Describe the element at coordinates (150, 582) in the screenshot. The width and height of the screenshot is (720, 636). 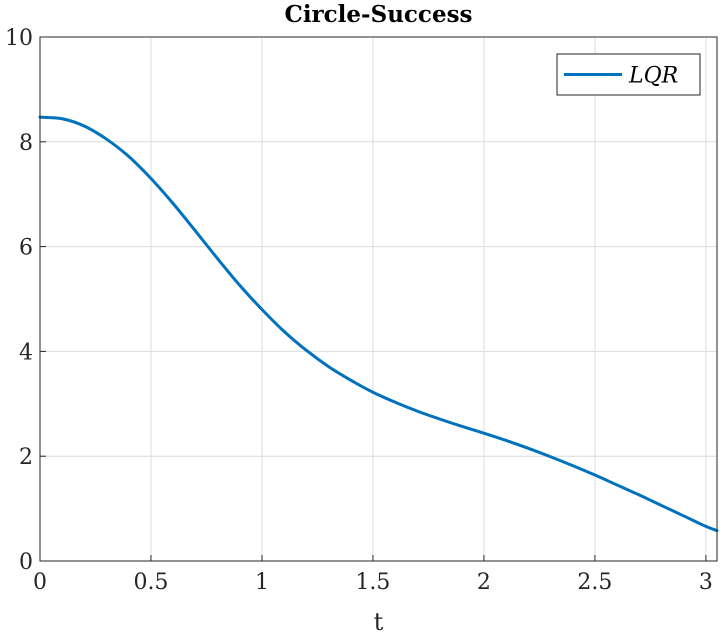
I see `x-tick-label: 0.5` at that location.